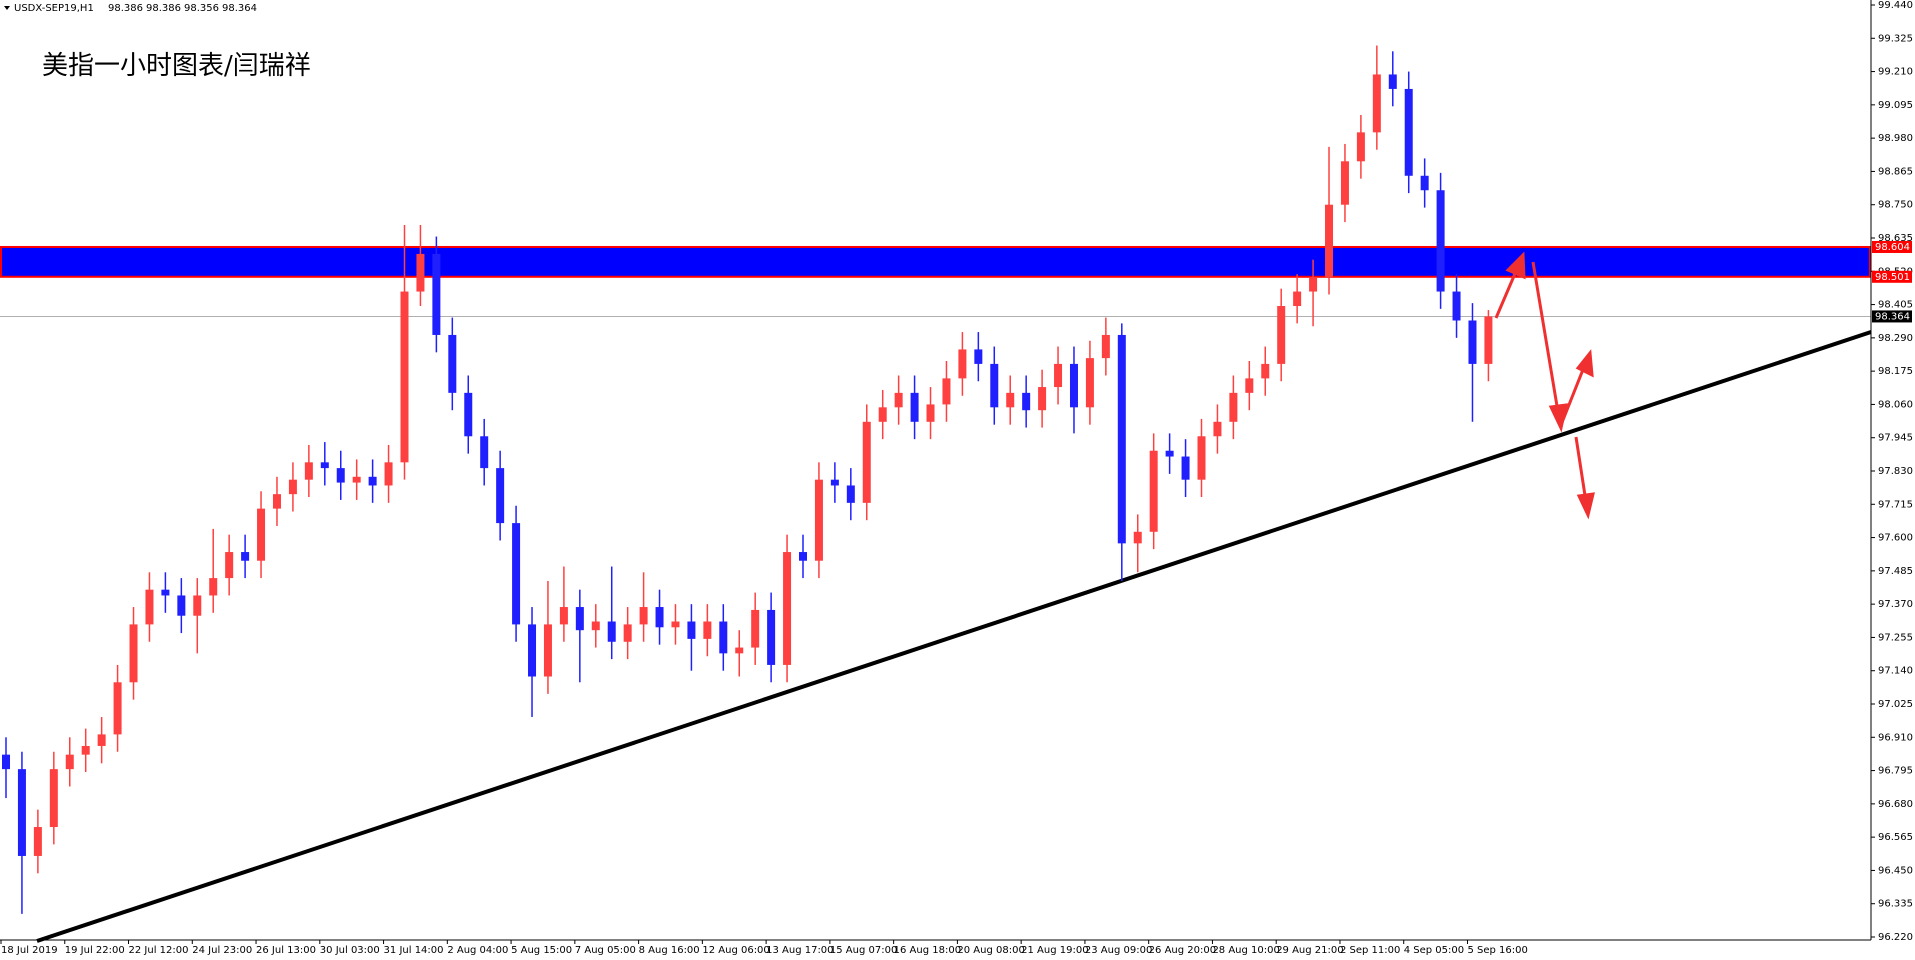  I want to click on x-tick-label: 16 Aug 18:00, so click(927, 950).